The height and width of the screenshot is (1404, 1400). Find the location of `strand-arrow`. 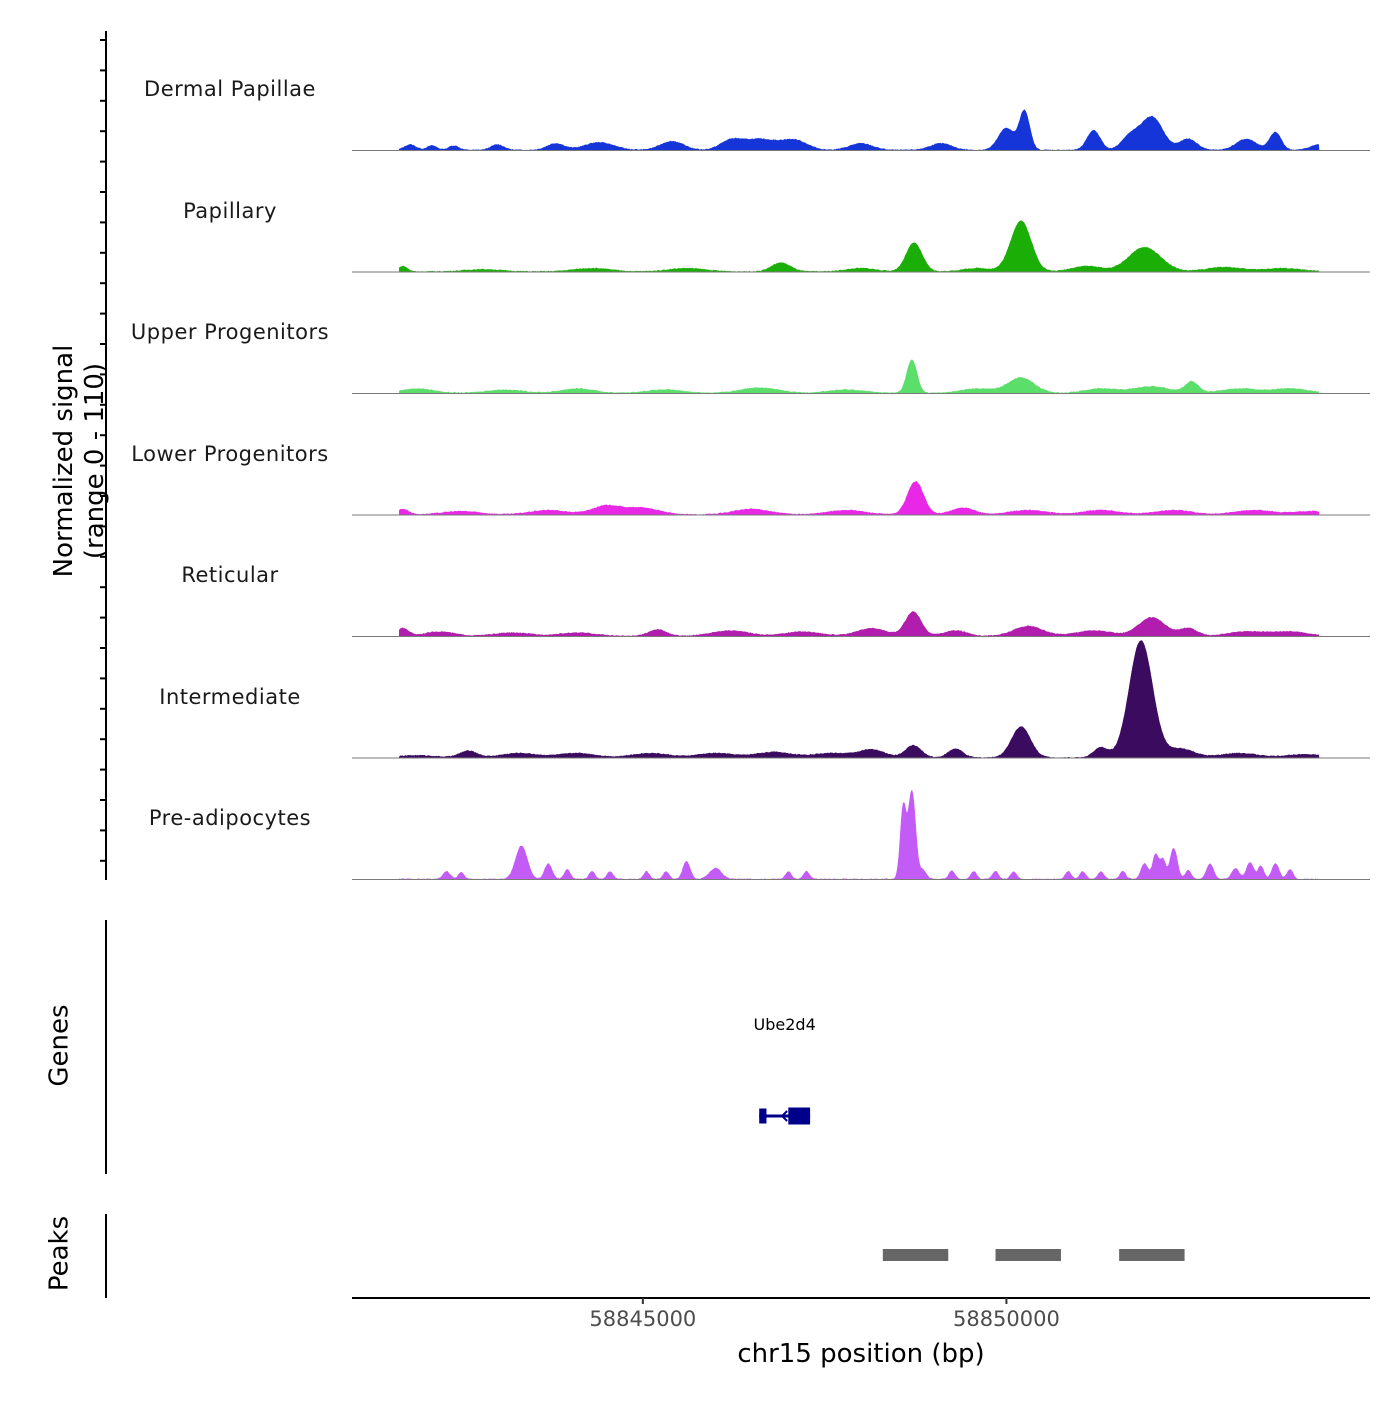

strand-arrow is located at coordinates (784, 1116).